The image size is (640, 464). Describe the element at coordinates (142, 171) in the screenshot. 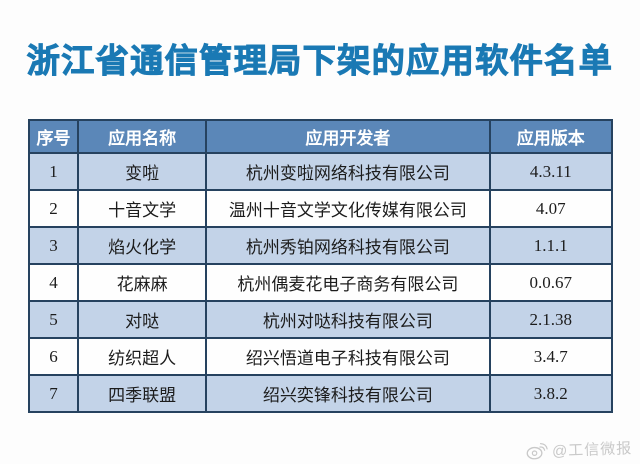

I see `app-name-cell: 变啦` at that location.